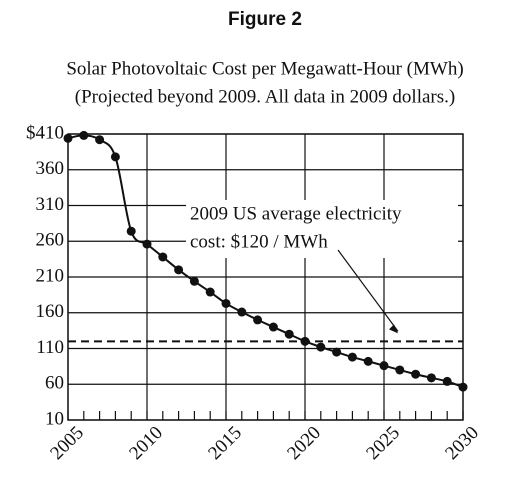 This screenshot has height=491, width=530. I want to click on annotation: cost: $120 / MWh, so click(259, 241).